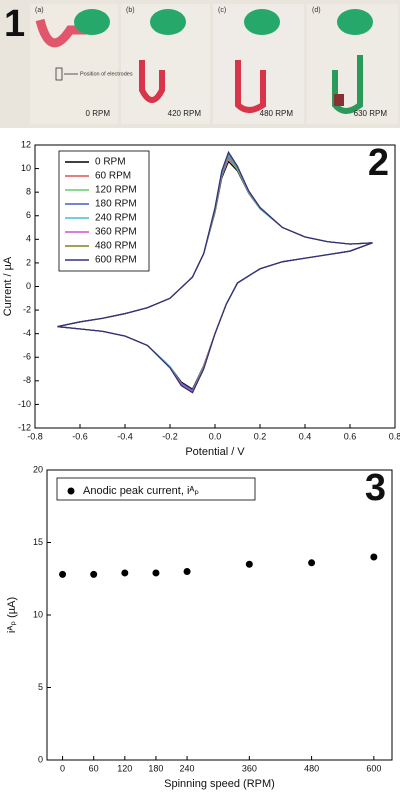 This screenshot has width=400, height=796. What do you see at coordinates (38, 542) in the screenshot?
I see `y-tick-label: 15` at bounding box center [38, 542].